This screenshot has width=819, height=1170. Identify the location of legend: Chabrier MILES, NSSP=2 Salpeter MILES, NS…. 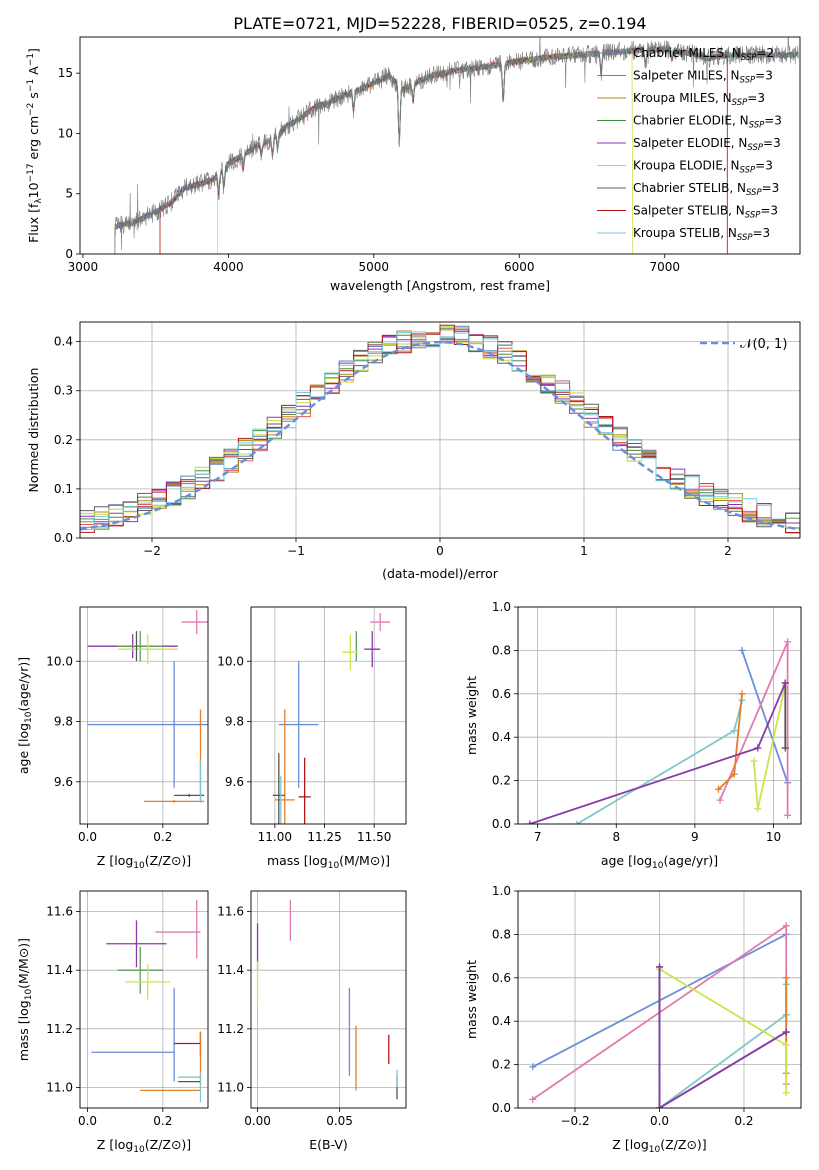
(689, 144).